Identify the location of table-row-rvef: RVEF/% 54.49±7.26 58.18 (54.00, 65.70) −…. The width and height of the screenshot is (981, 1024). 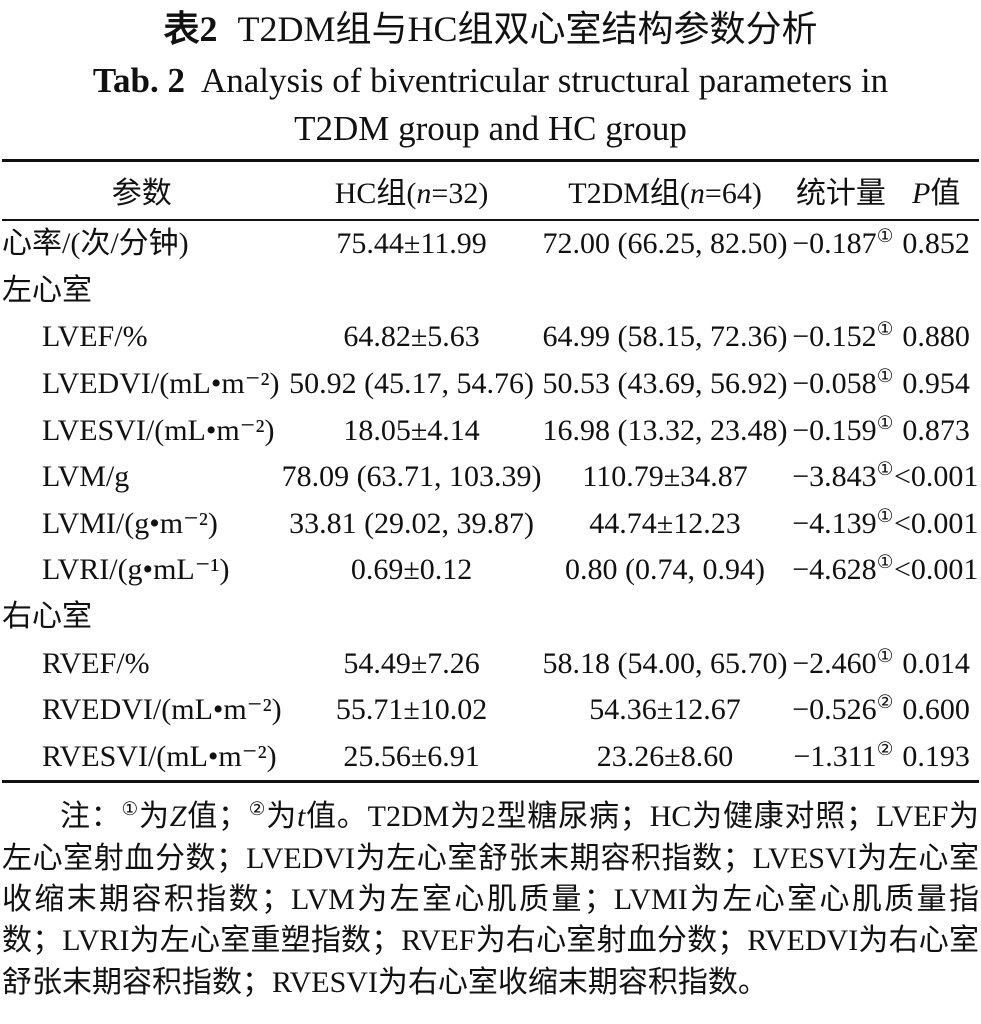
(490, 664).